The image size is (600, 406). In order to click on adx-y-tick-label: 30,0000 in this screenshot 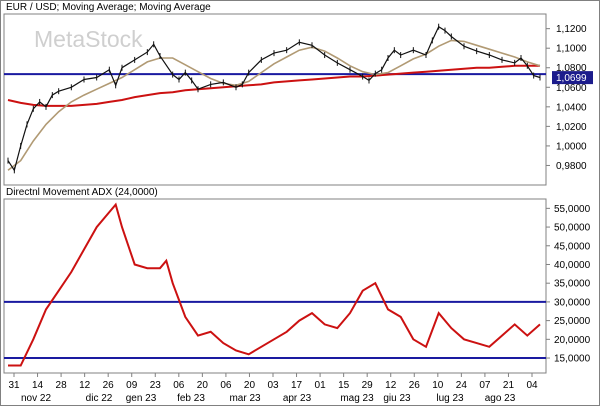, I will do `click(572, 302)`.